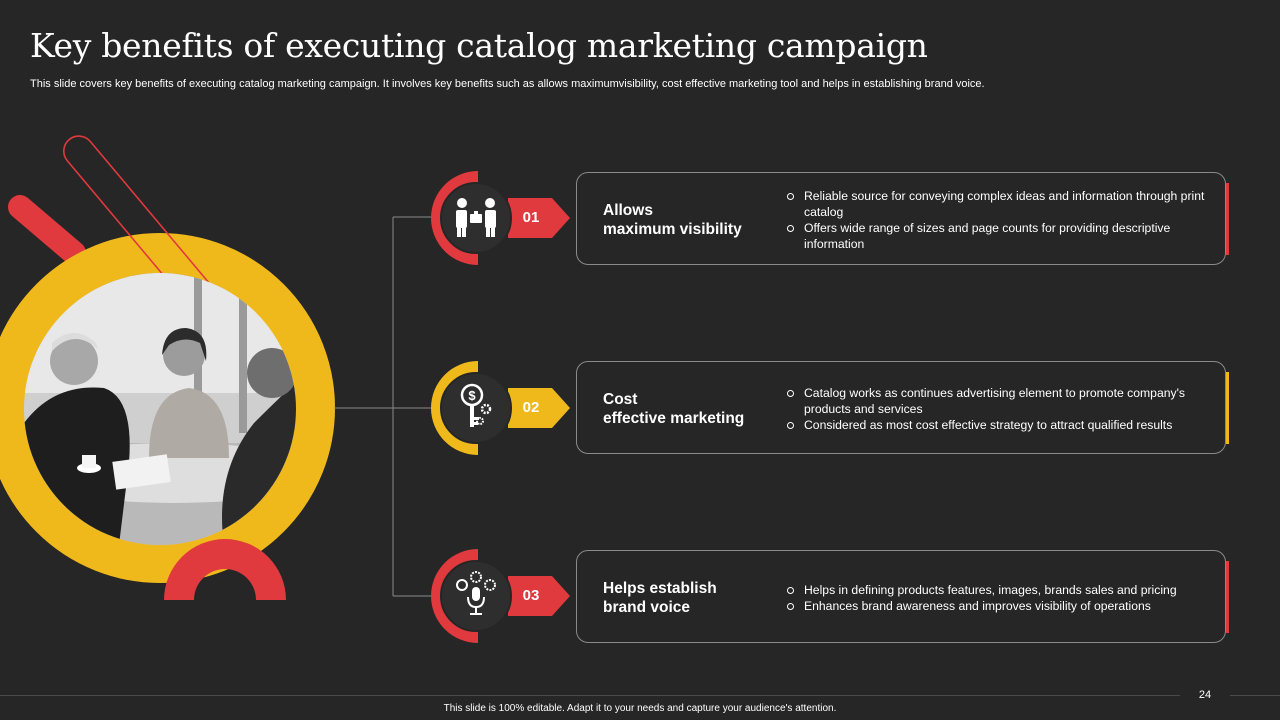  Describe the element at coordinates (674, 408) in the screenshot. I see `benefit-title: Cost effective marketing` at that location.